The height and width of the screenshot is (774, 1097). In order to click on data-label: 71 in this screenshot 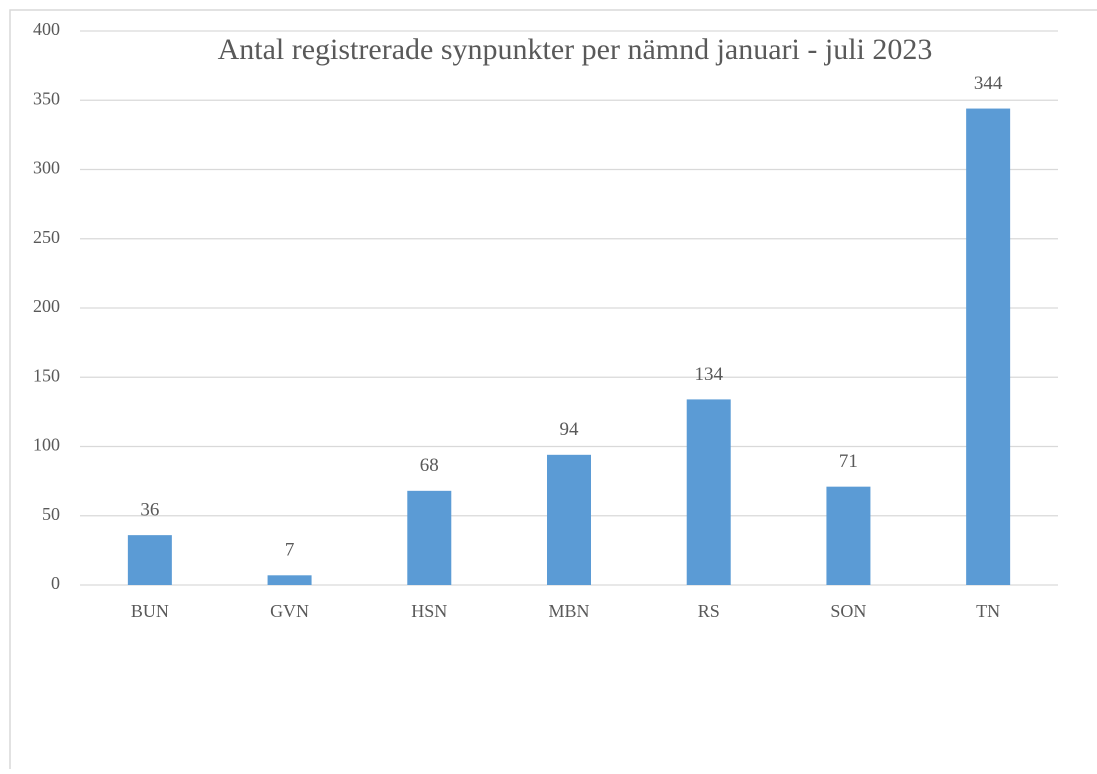, I will do `click(848, 461)`.